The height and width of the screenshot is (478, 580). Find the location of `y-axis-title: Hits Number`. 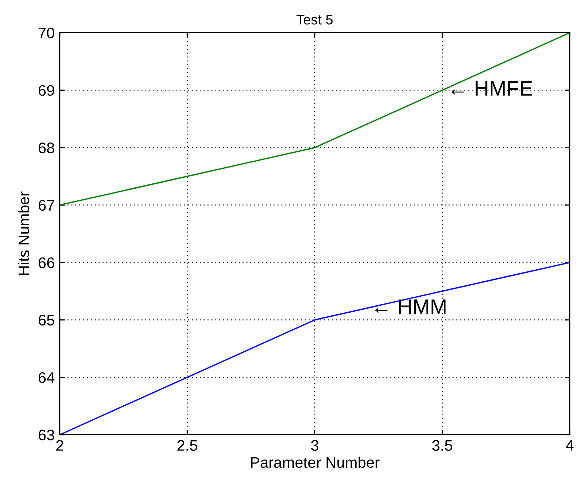

y-axis-title: Hits Number is located at coordinates (24, 234).